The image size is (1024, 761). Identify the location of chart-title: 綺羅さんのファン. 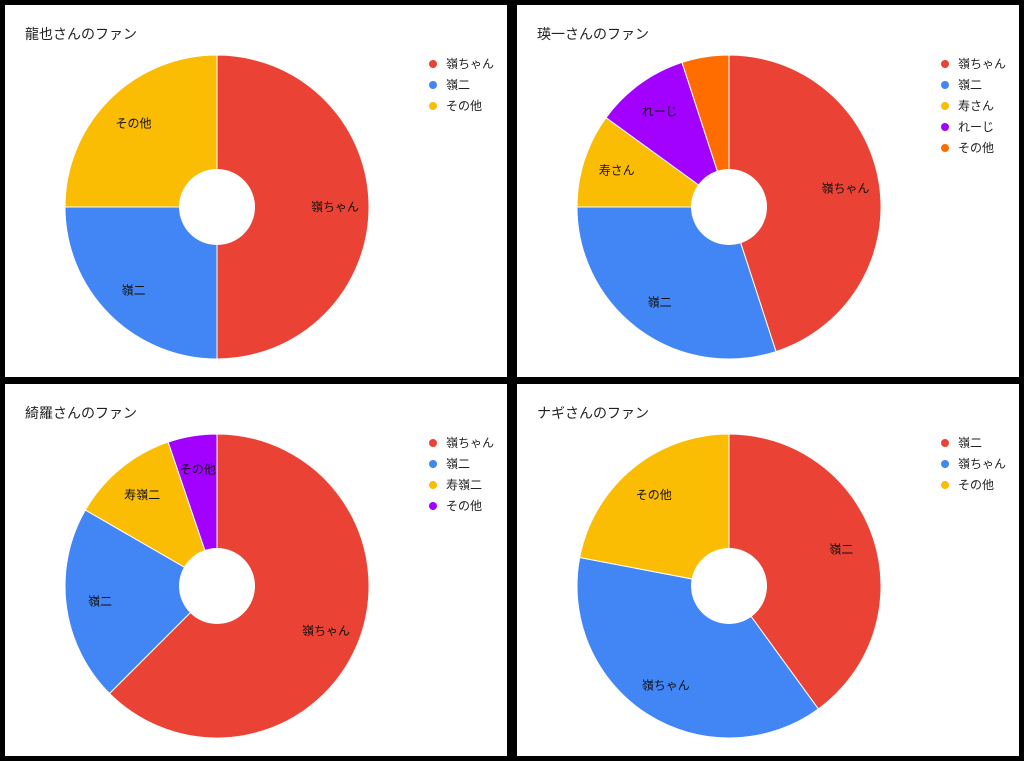
(81, 414).